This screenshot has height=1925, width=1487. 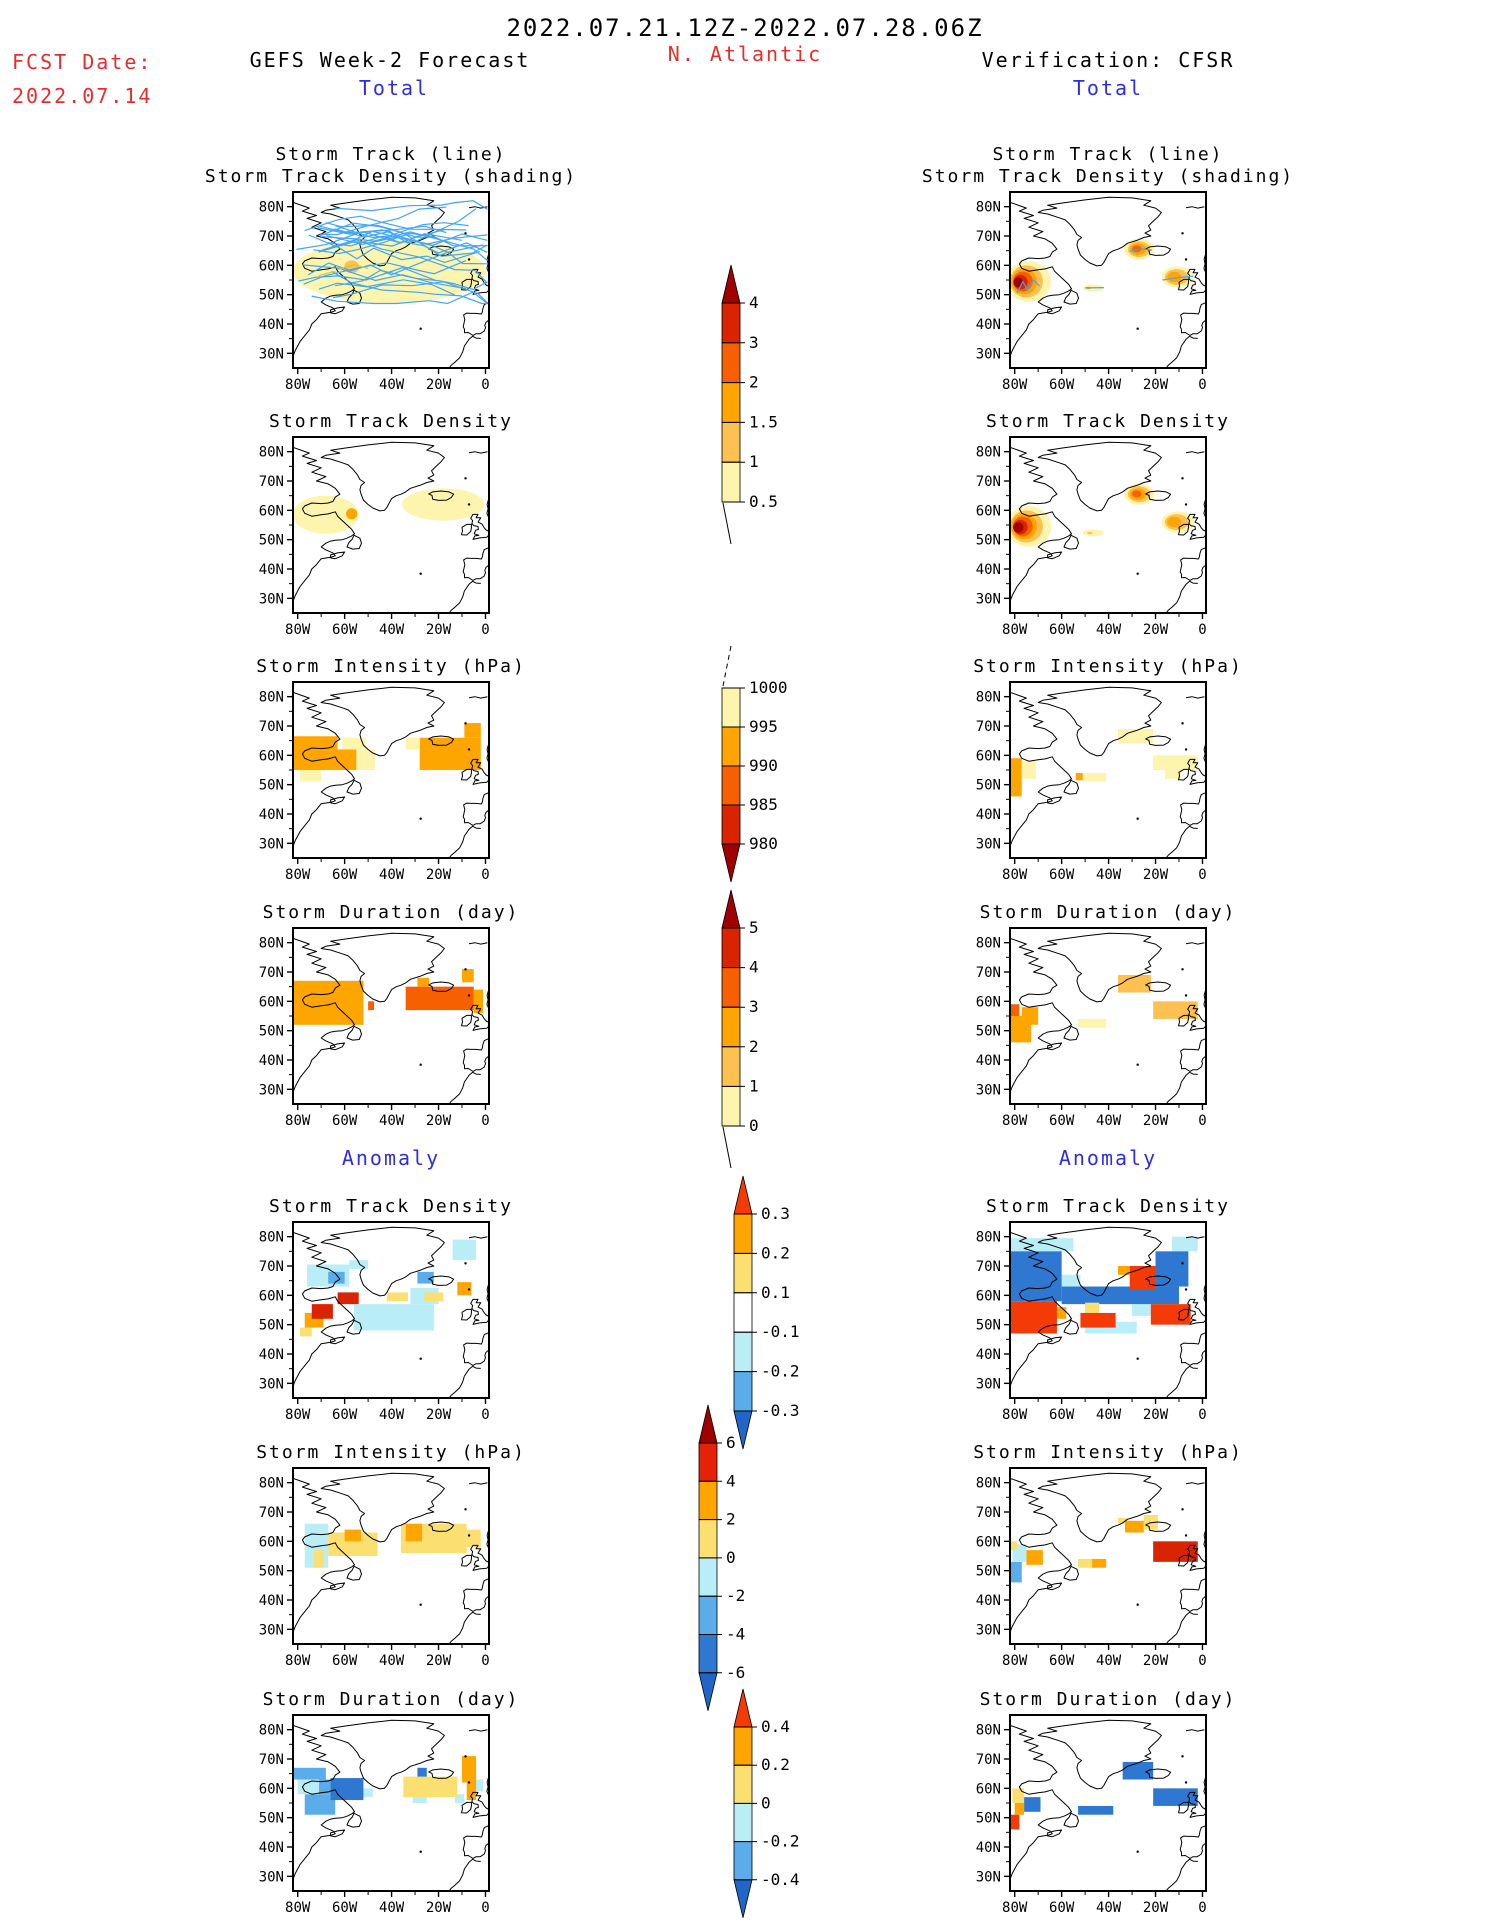 I want to click on panel-title-verif-duration-0: Storm Duration (day), so click(x=1108, y=912).